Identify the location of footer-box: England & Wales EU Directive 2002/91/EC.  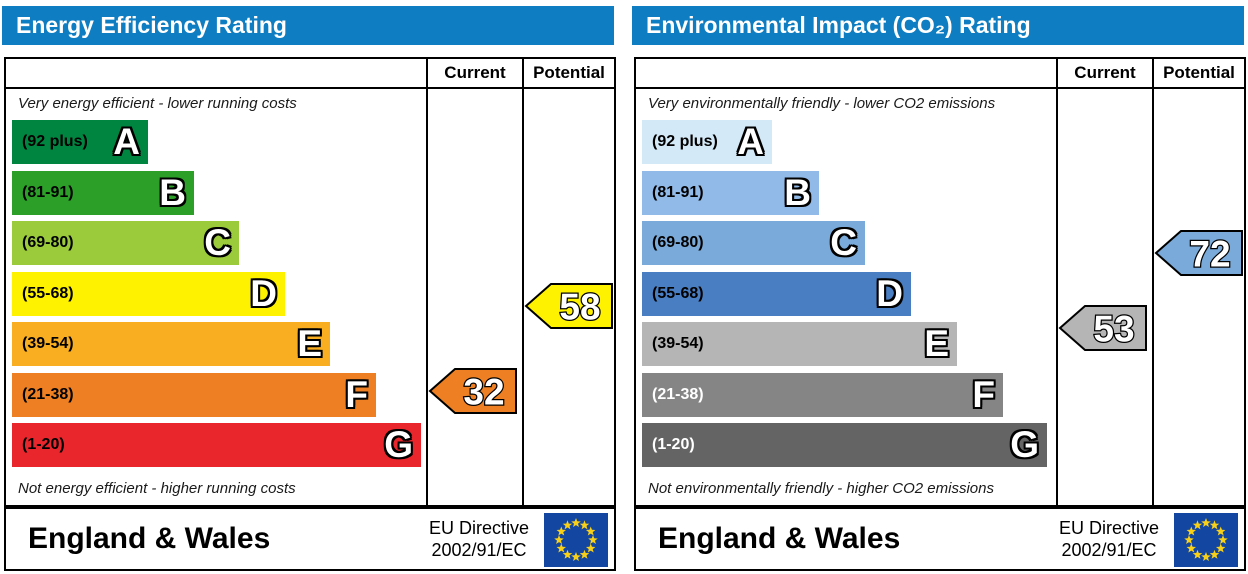
(310, 539).